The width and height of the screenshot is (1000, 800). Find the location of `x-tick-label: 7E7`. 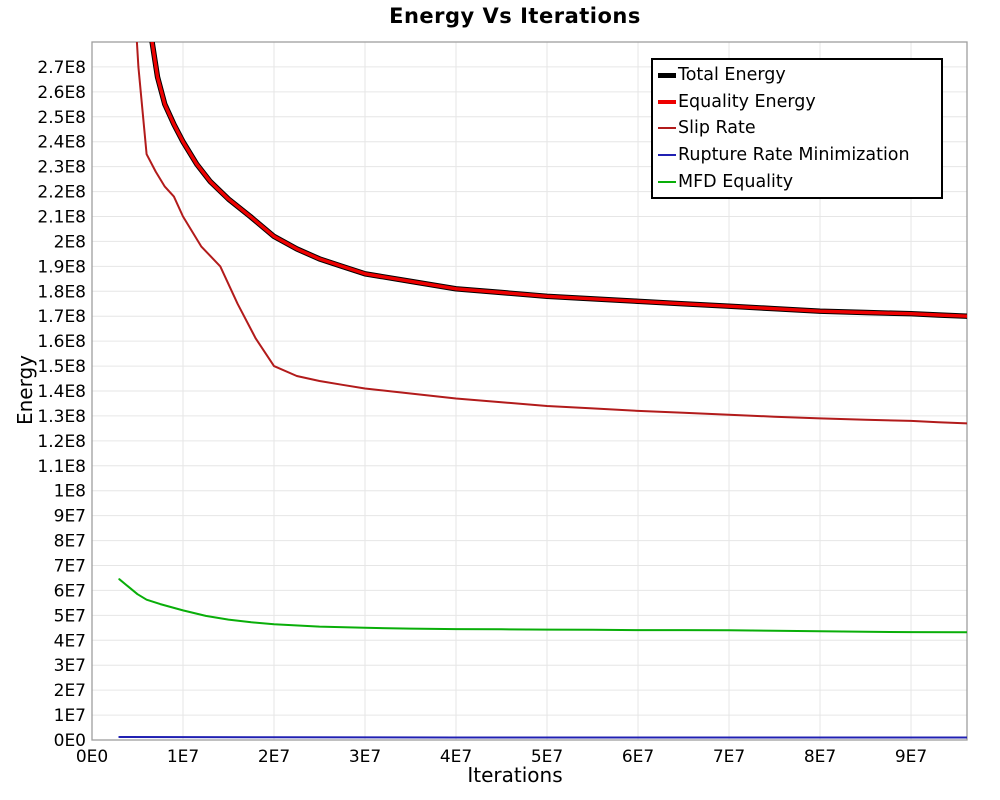

x-tick-label: 7E7 is located at coordinates (729, 757).